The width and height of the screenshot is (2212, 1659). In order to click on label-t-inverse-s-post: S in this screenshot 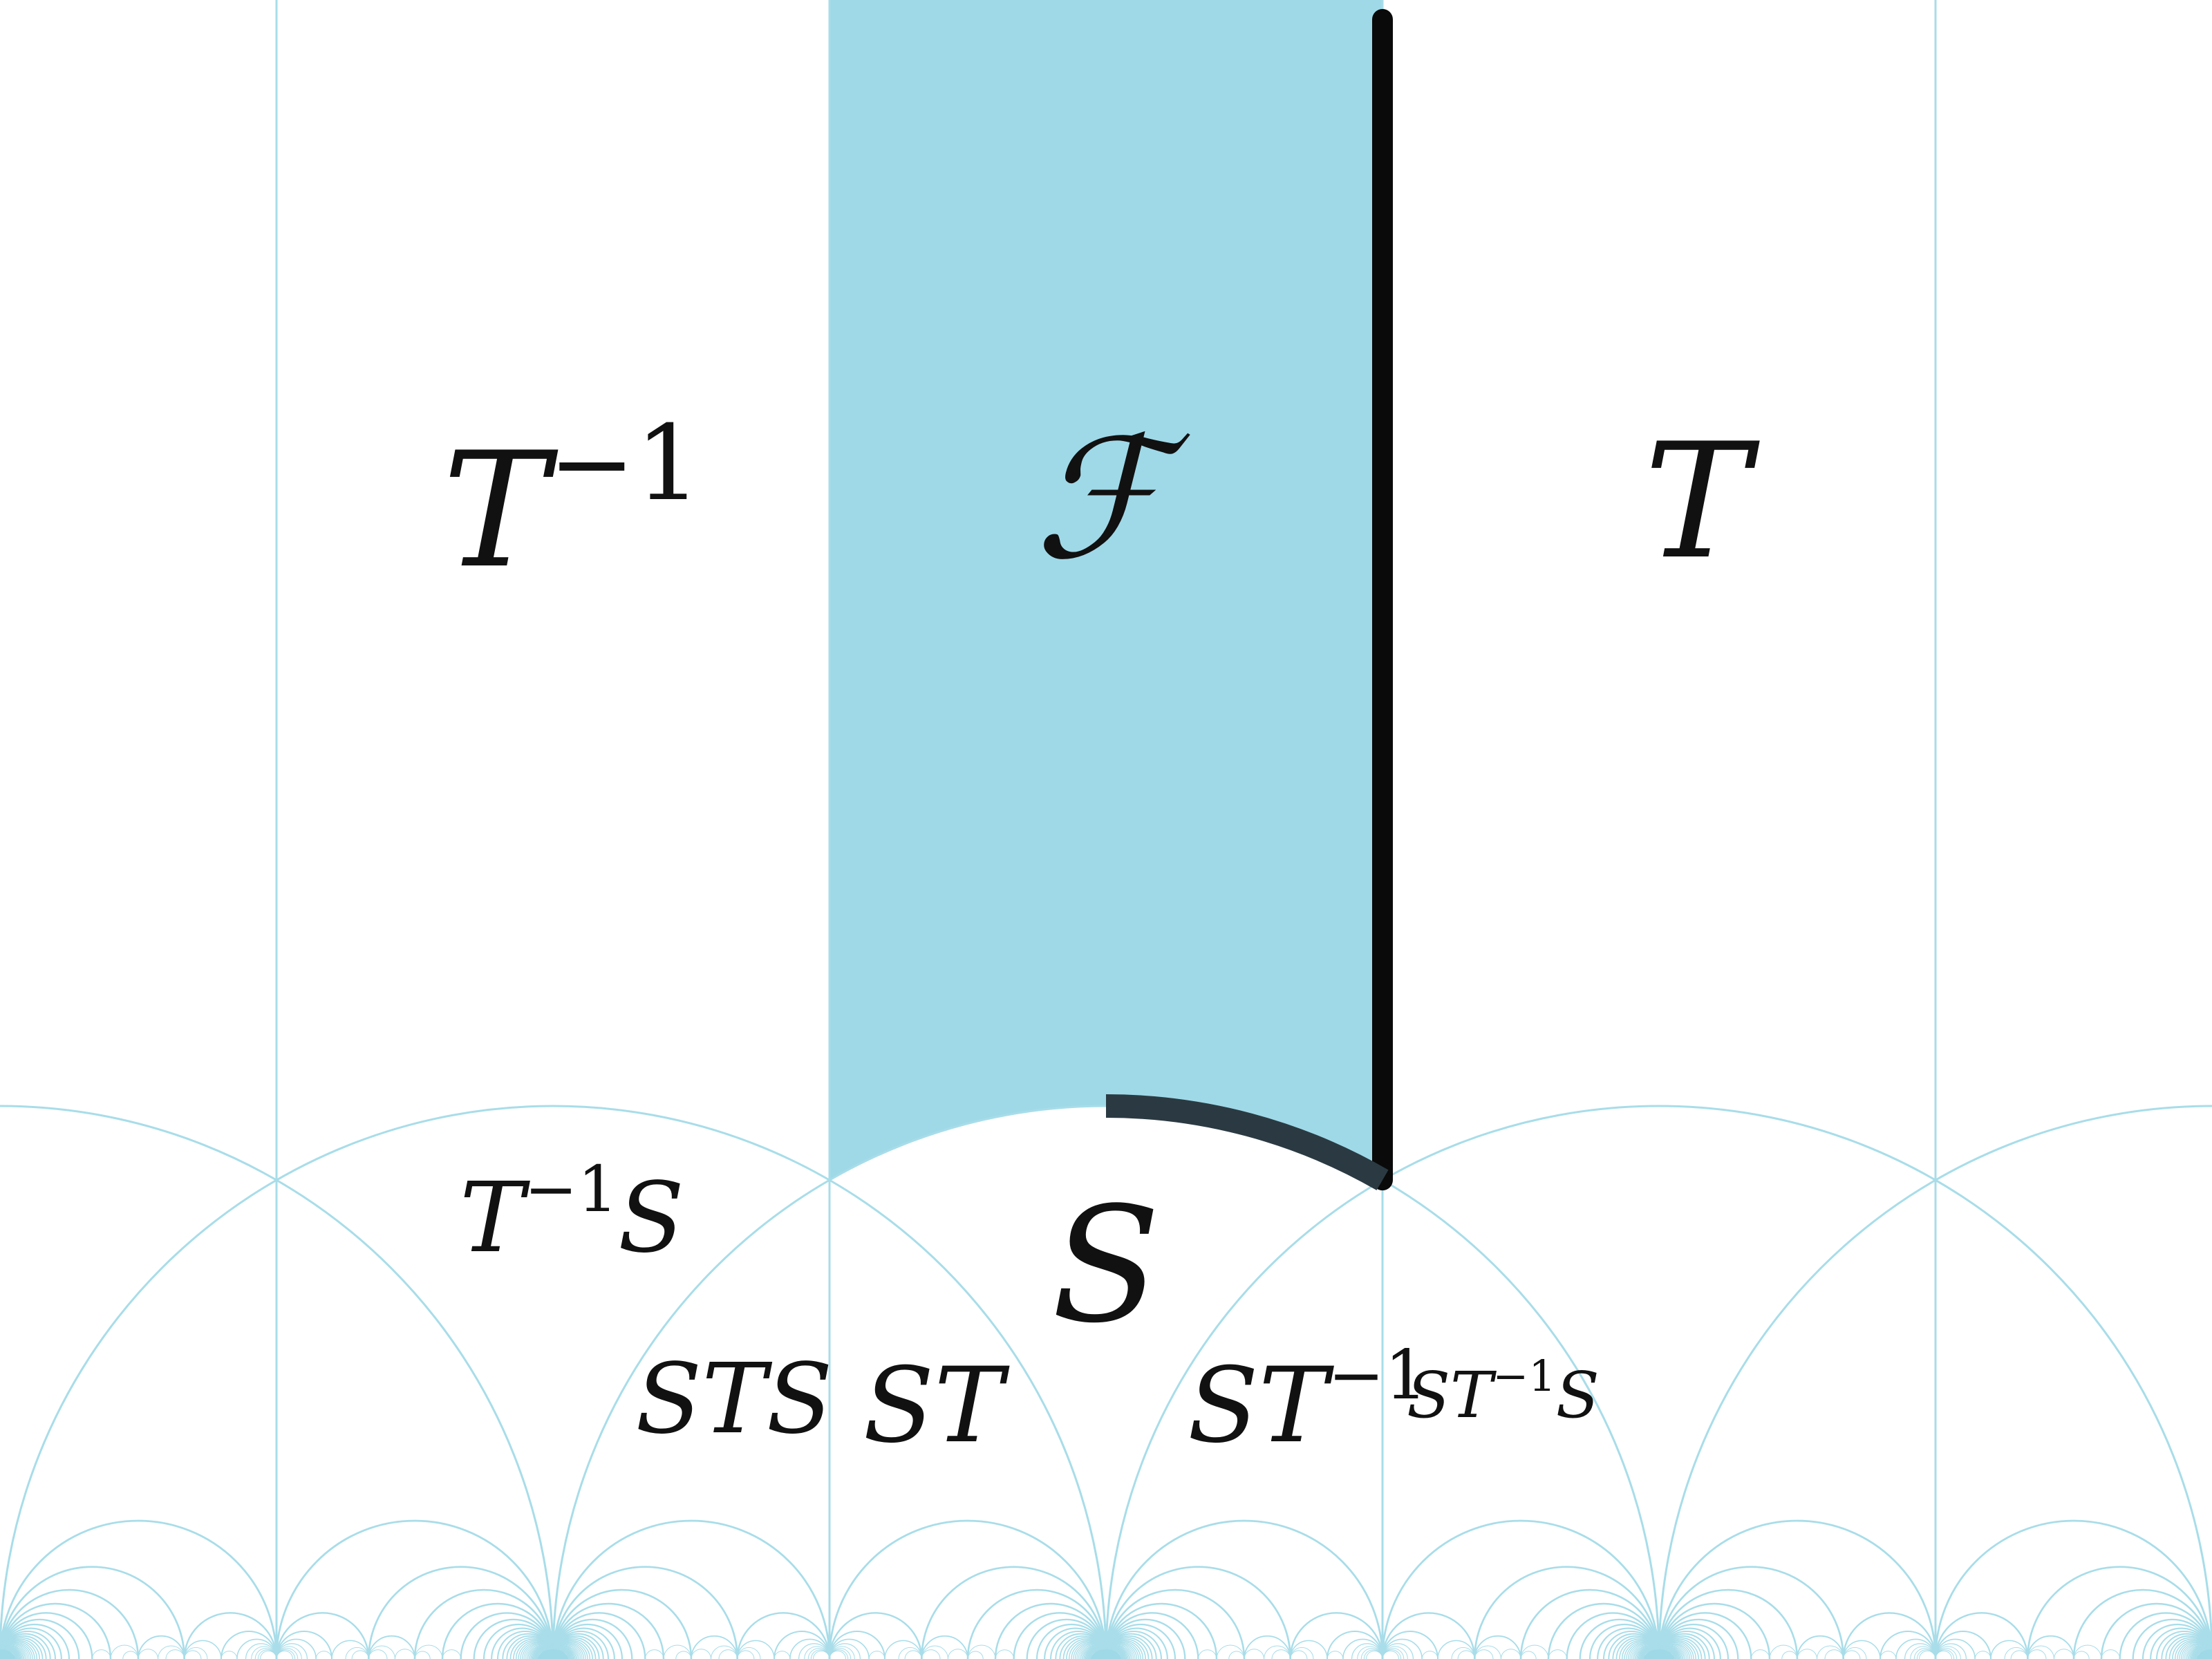, I will do `click(651, 1218)`.